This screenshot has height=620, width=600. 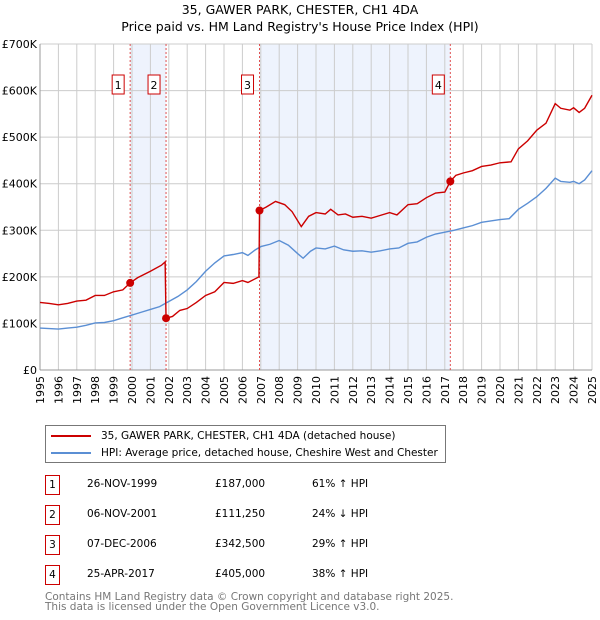 What do you see at coordinates (353, 390) in the screenshot?
I see `x-tick-label: 2012` at bounding box center [353, 390].